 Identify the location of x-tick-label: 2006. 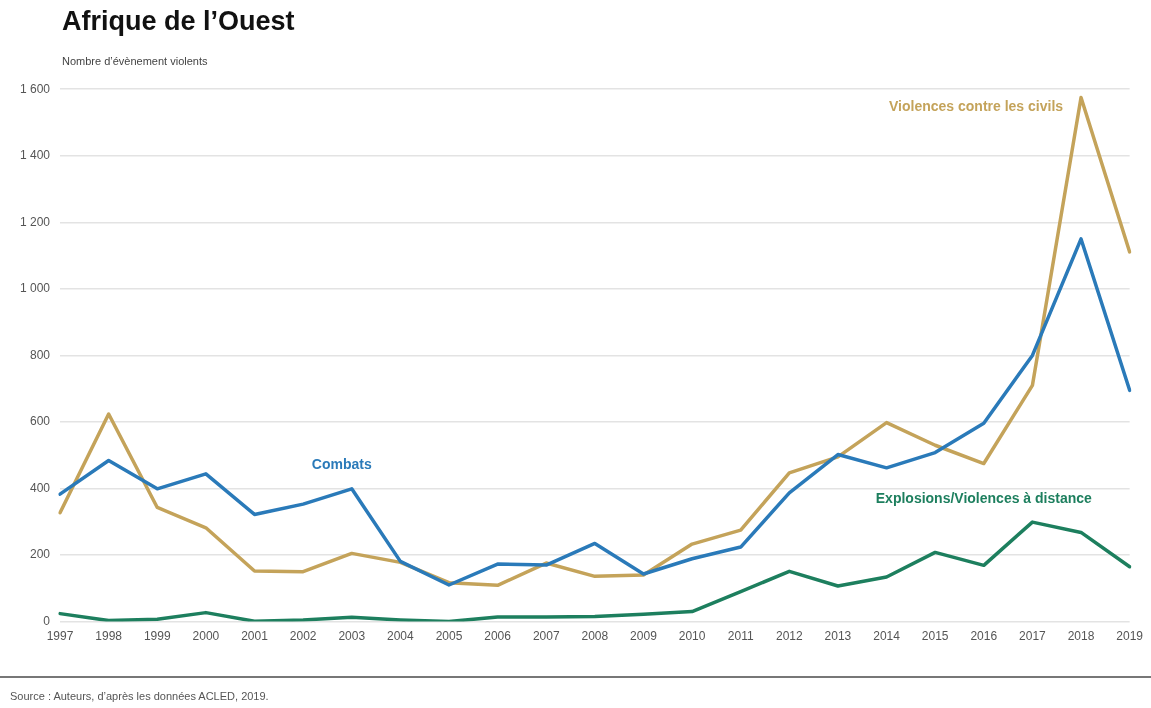
(498, 636).